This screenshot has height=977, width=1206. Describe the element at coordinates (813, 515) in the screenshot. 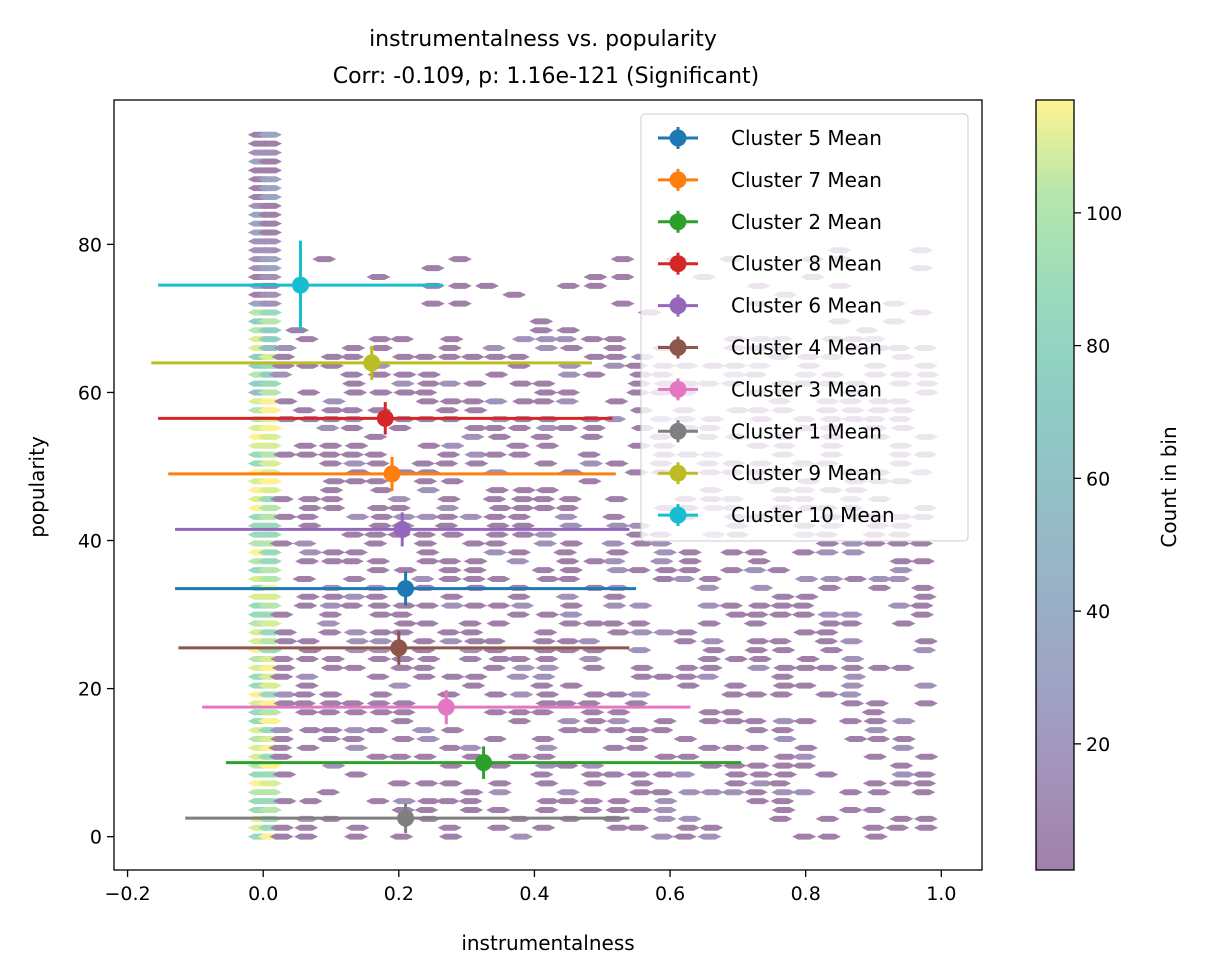

I see `legend-label: Cluster 10 Mean` at that location.